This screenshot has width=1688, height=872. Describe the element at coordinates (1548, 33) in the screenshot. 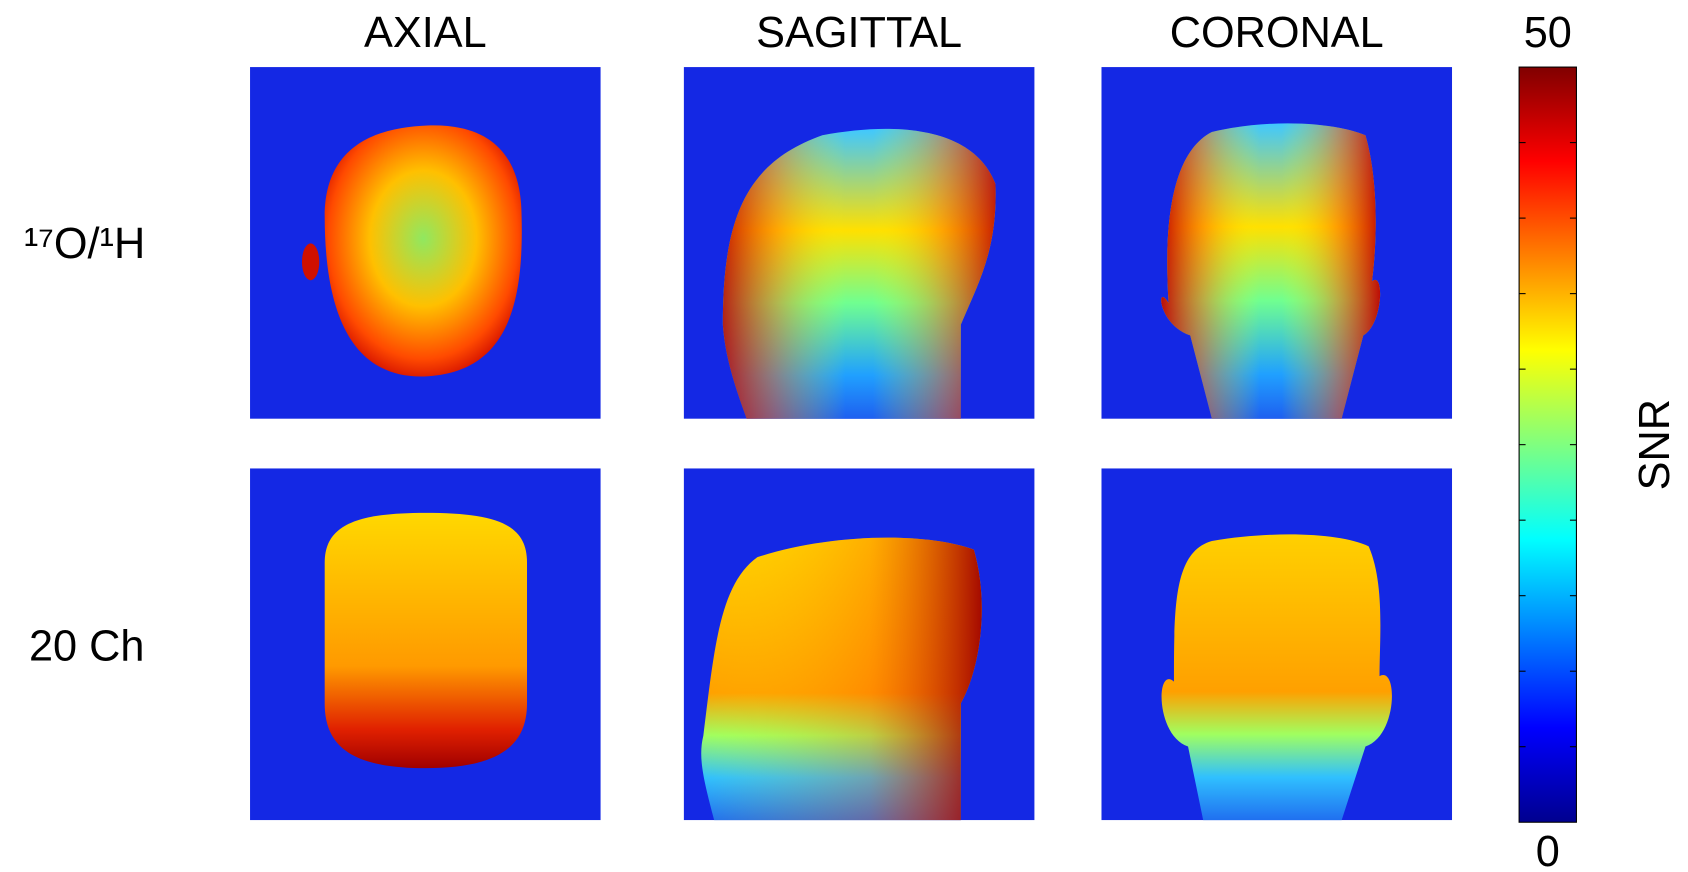

I see `colorbar-tick-label: 50` at that location.